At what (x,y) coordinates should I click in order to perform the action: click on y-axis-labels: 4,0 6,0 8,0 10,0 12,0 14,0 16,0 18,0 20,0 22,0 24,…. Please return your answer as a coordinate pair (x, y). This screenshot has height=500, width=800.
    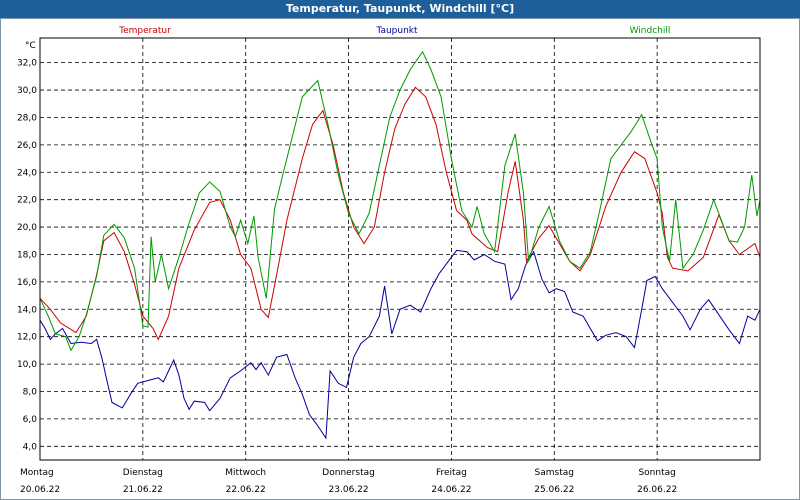
    Looking at the image, I should click on (27, 256).